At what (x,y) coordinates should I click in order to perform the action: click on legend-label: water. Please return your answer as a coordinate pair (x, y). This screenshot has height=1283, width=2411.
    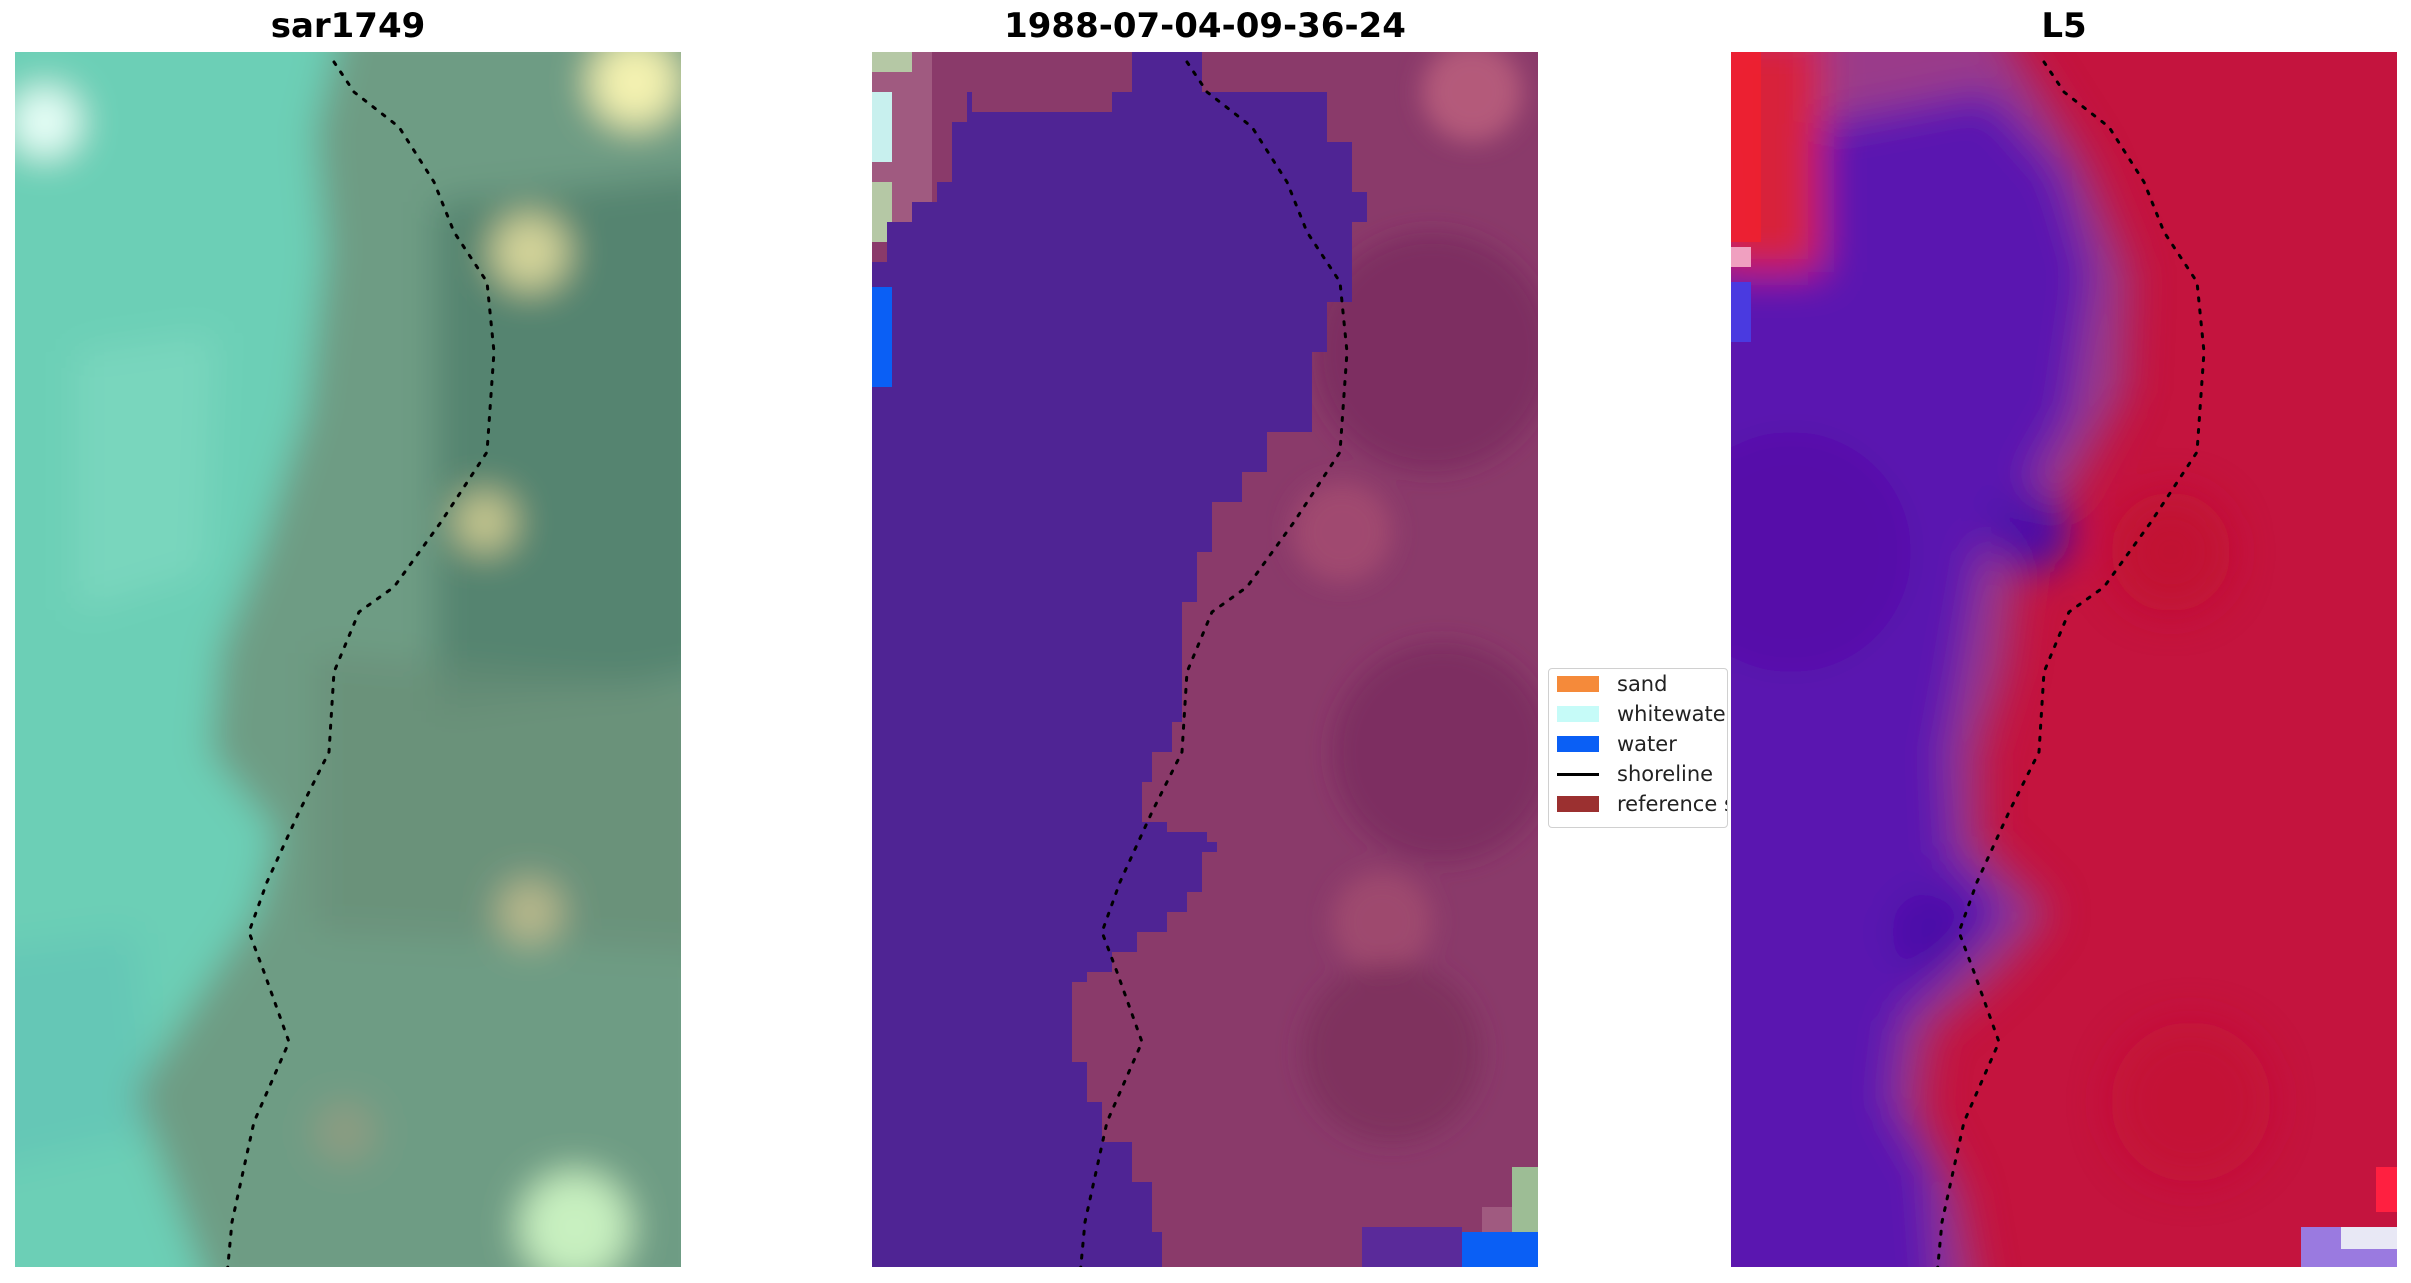
    Looking at the image, I should click on (1647, 744).